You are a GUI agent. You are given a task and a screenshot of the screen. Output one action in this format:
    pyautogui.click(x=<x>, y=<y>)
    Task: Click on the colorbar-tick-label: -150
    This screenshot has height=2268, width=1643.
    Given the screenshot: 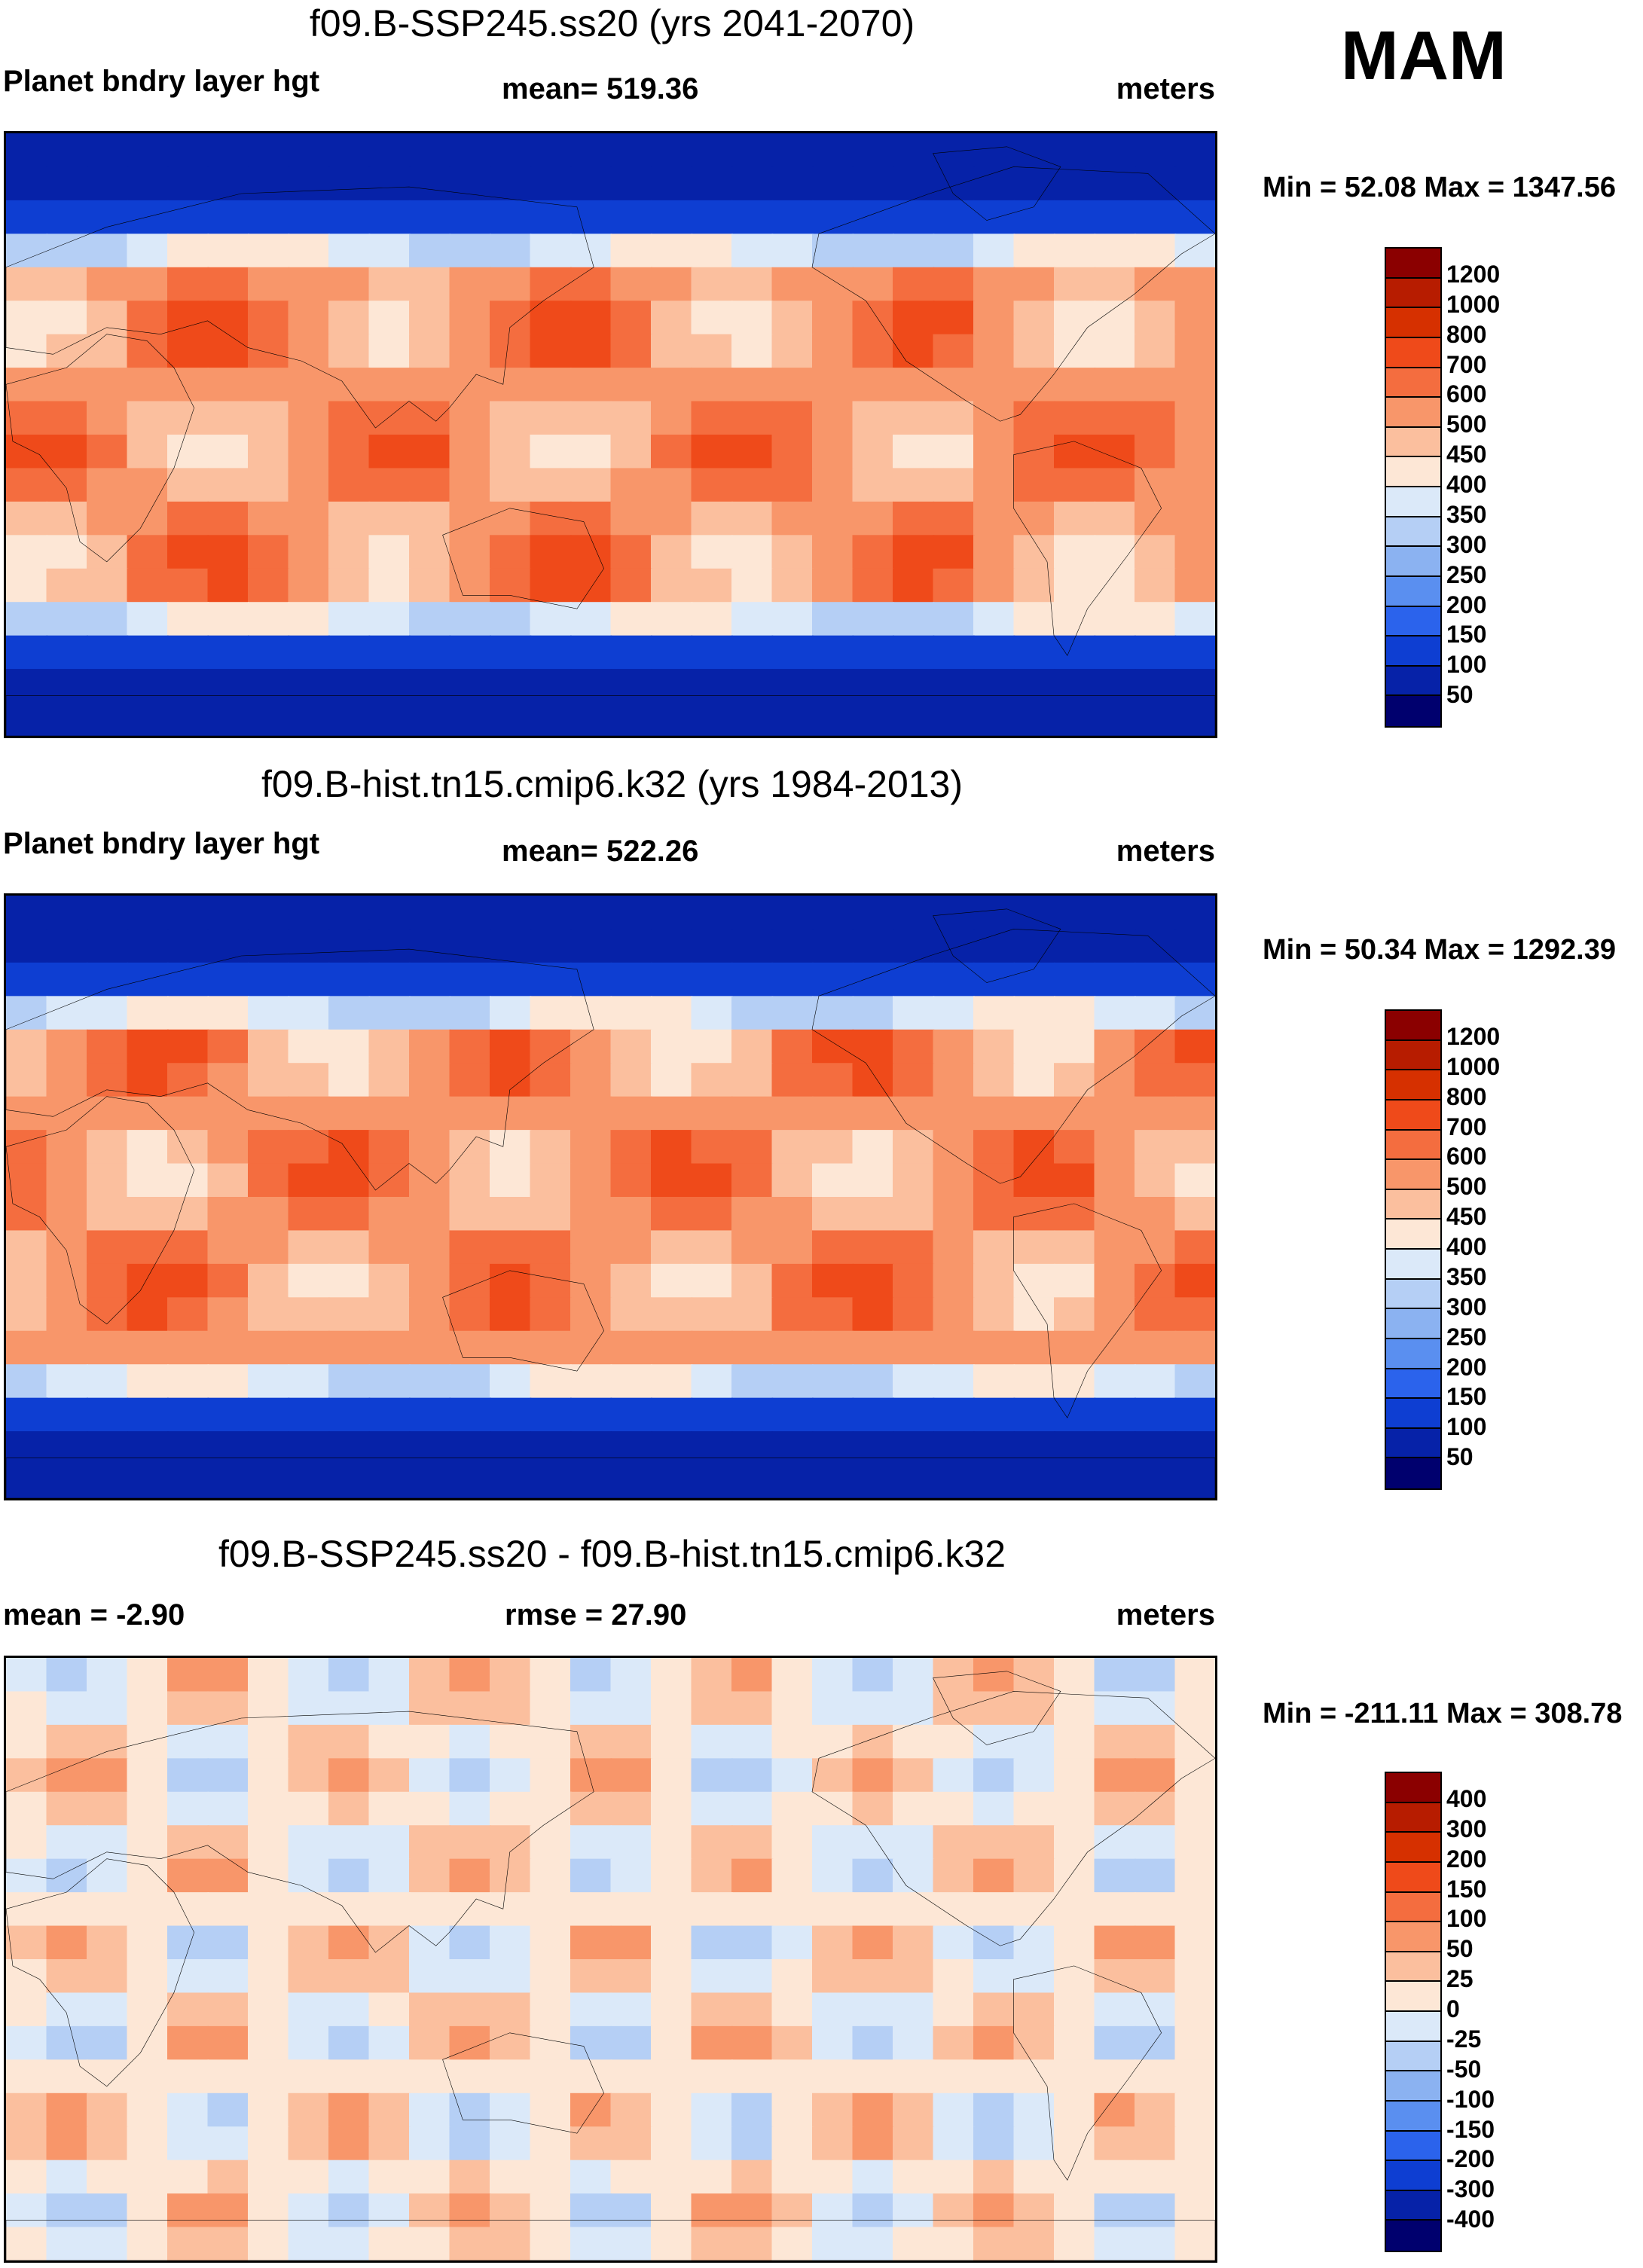 What is the action you would take?
    pyautogui.click(x=1470, y=2129)
    